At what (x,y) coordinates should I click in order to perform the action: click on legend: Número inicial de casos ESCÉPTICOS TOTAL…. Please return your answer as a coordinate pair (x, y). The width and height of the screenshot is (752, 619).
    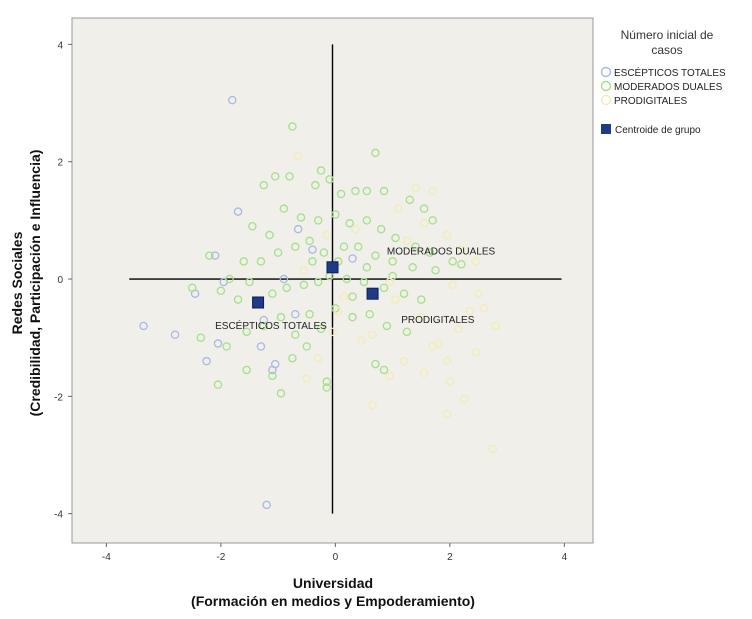
    Looking at the image, I should click on (663, 82).